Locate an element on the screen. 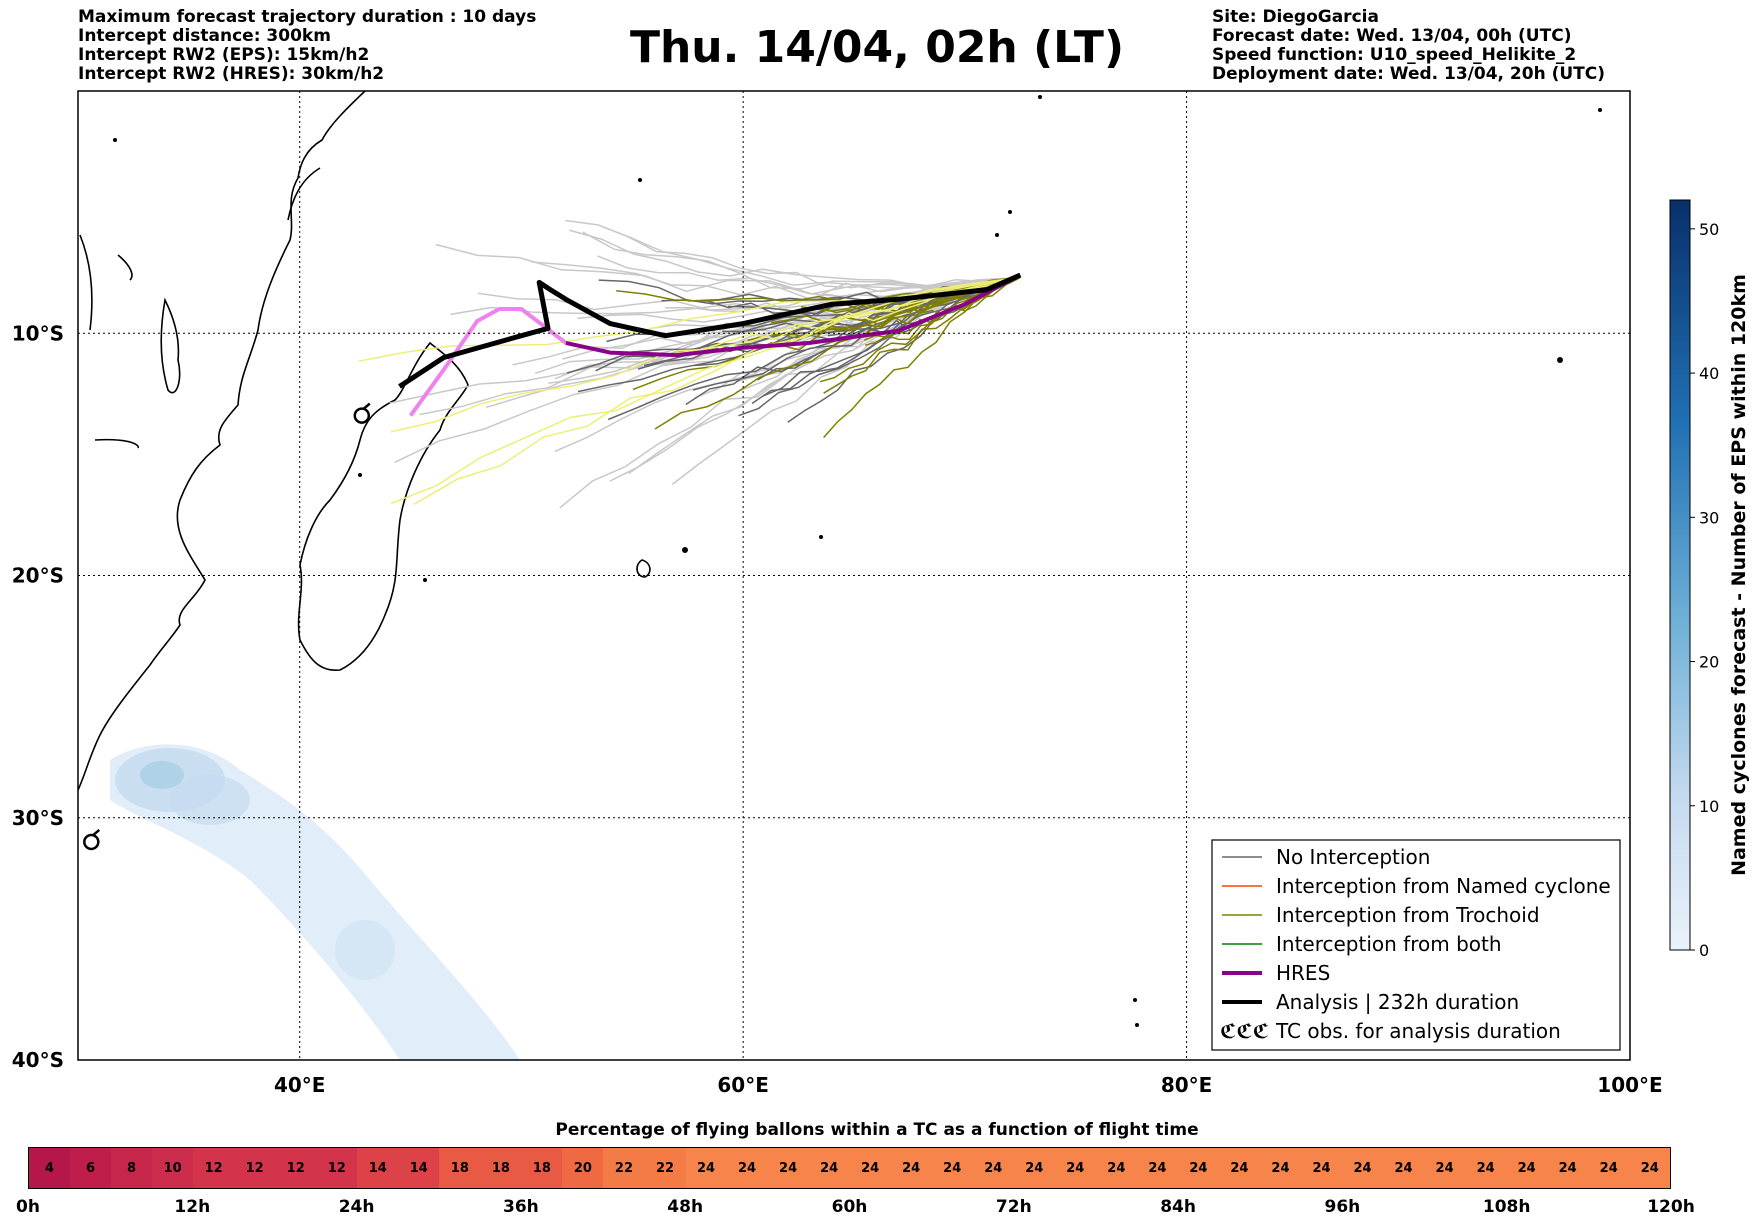  colorbar-tick-label: 30 is located at coordinates (1709, 517).